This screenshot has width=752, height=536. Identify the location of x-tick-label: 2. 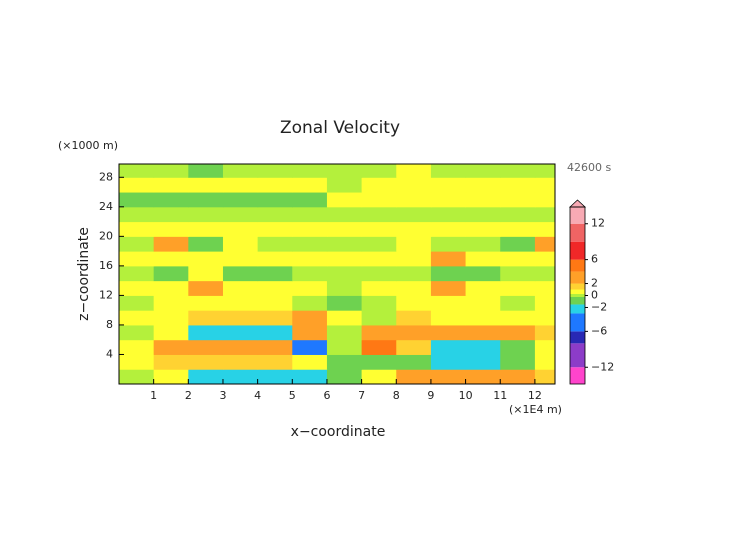
(188, 395).